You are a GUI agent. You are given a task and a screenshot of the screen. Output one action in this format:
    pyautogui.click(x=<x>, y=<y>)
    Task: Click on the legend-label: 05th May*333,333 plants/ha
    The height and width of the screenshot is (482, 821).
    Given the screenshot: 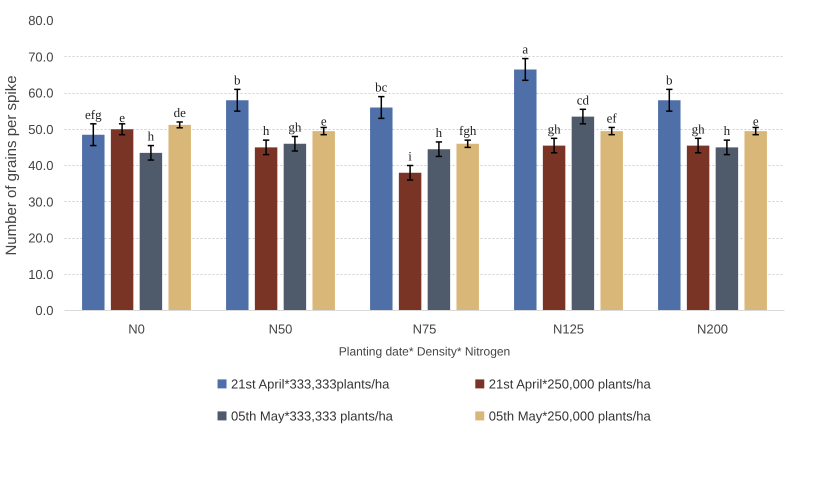 What is the action you would take?
    pyautogui.click(x=312, y=416)
    